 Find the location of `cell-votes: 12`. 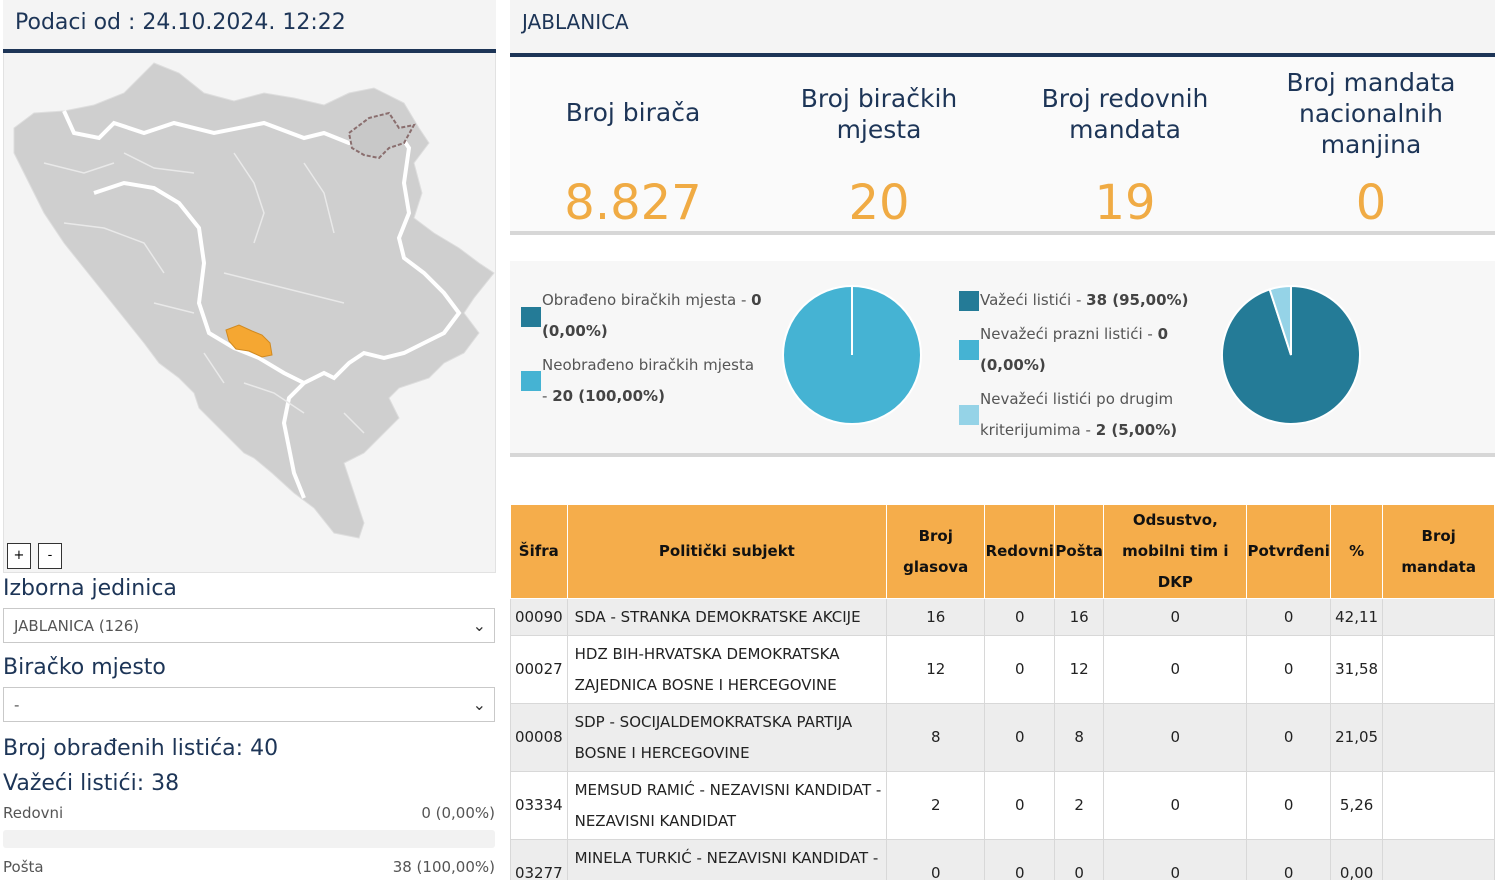

cell-votes: 12 is located at coordinates (936, 669).